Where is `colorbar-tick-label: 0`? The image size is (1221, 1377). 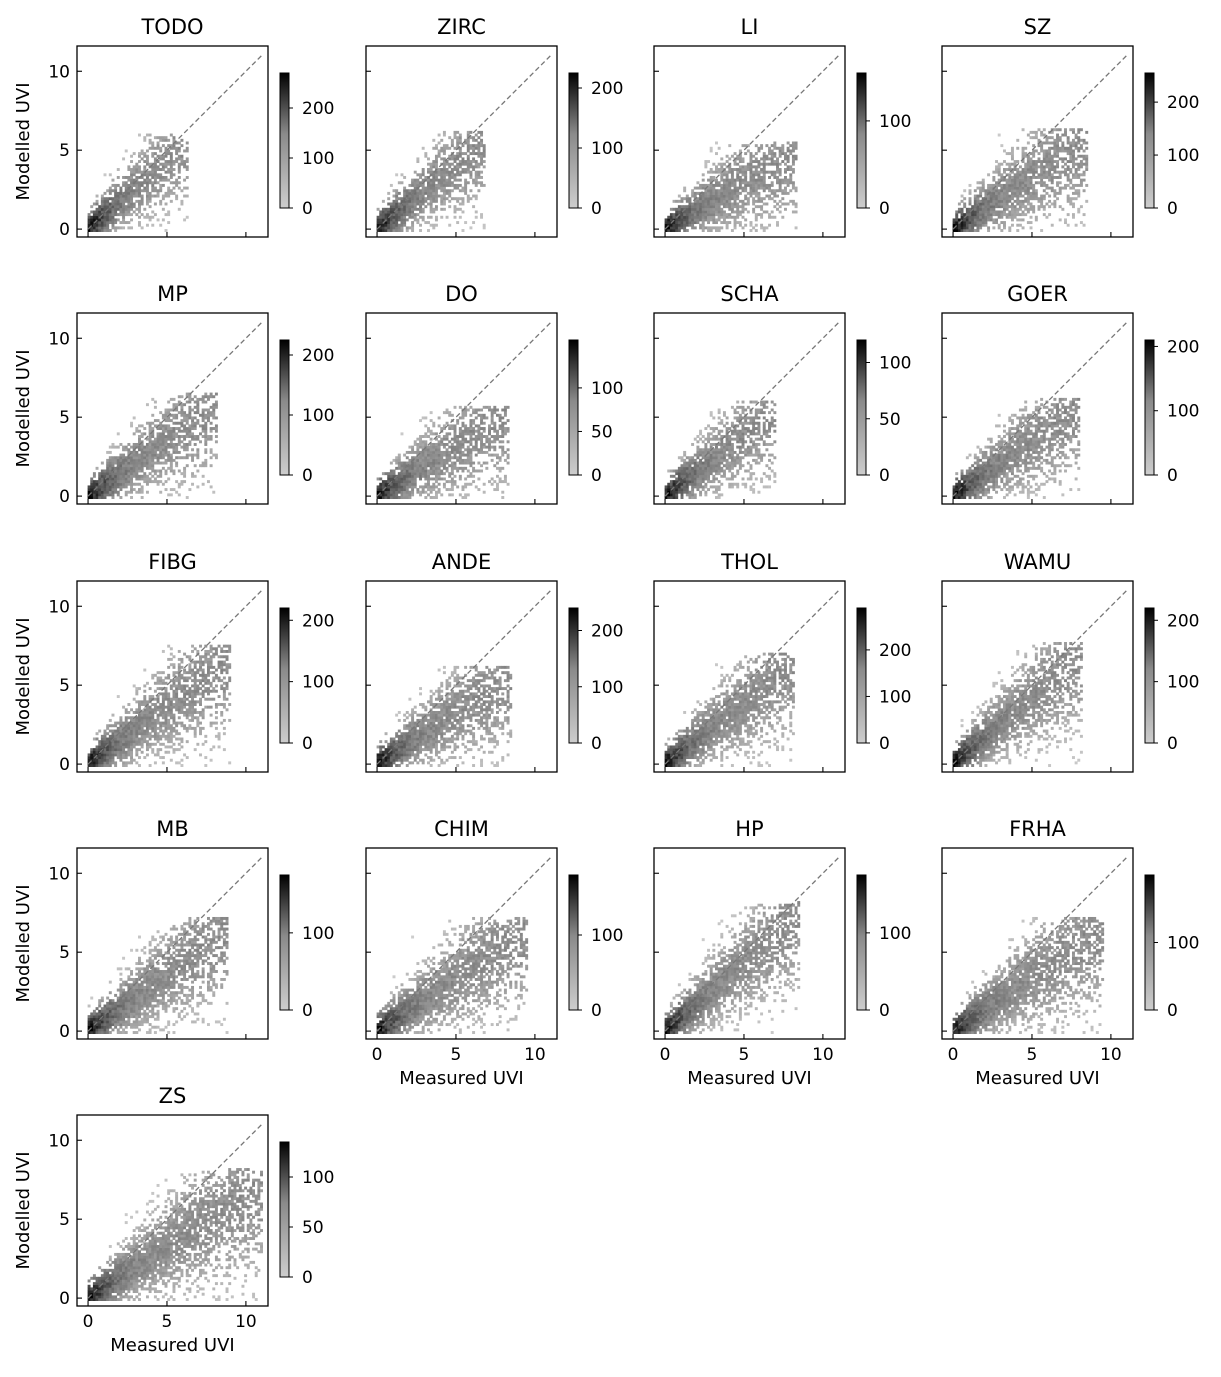
colorbar-tick-label: 0 is located at coordinates (596, 476).